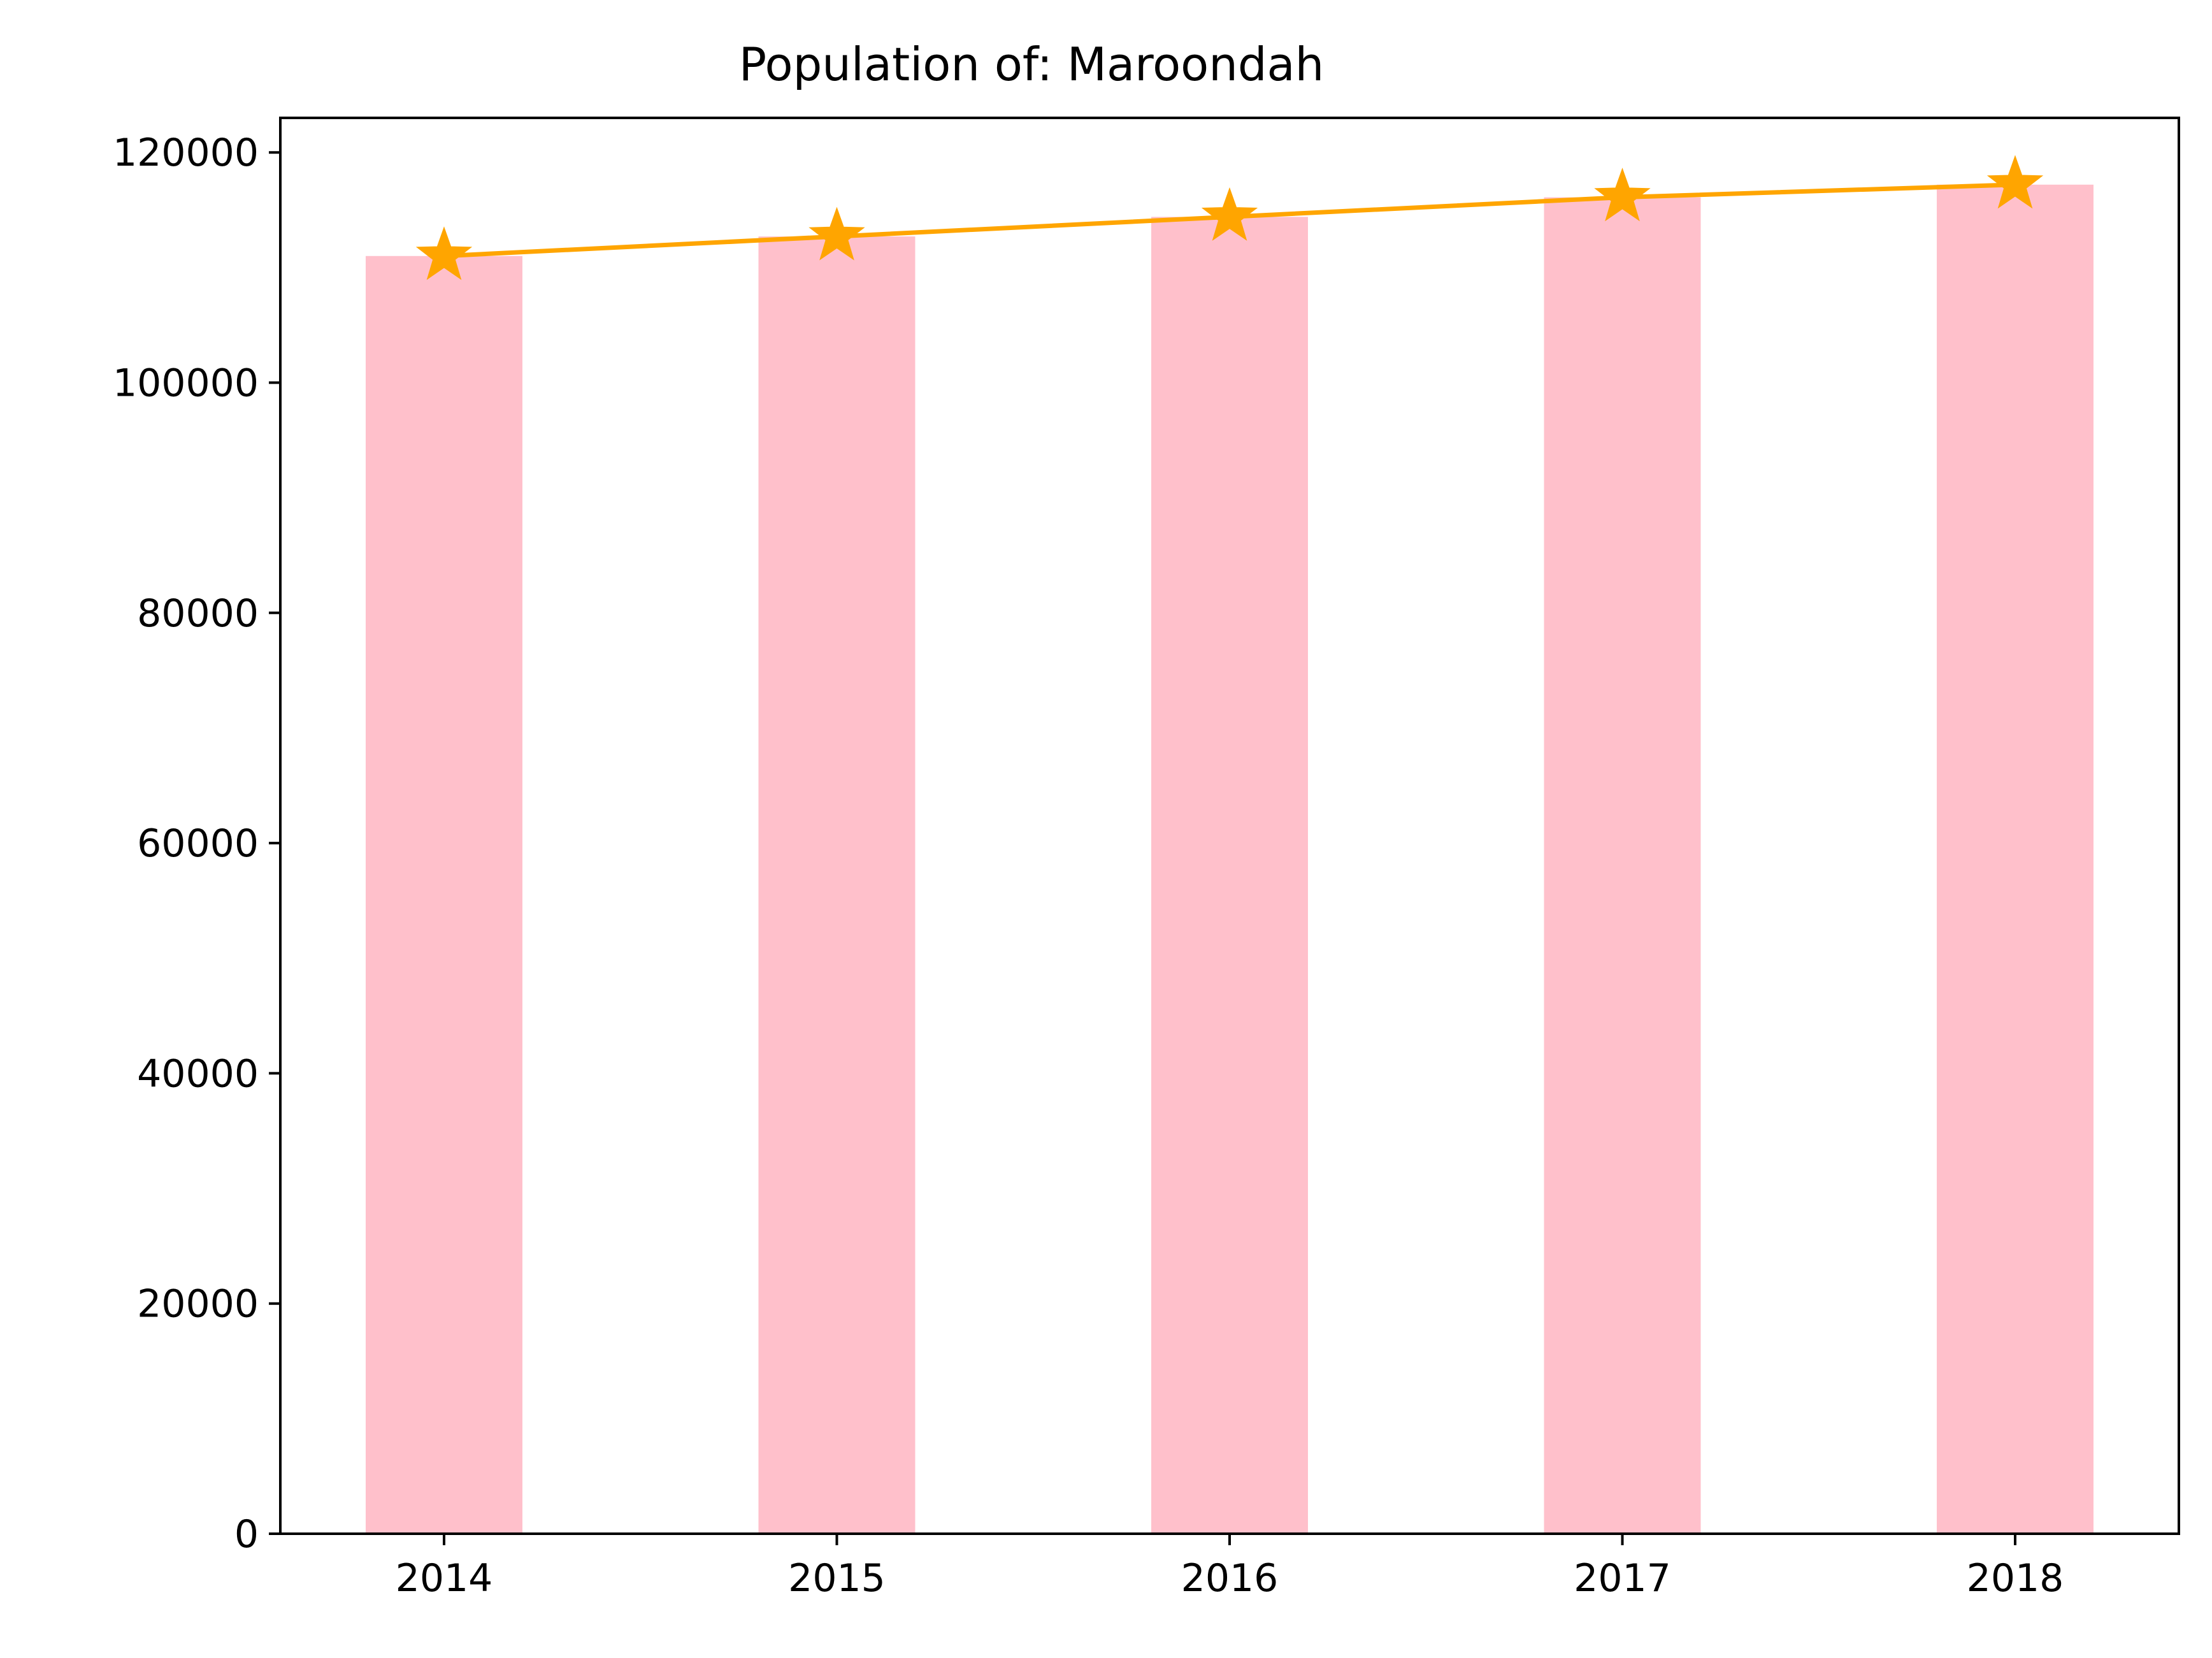  Describe the element at coordinates (2015, 182) in the screenshot. I see `star-marker-2018` at that location.